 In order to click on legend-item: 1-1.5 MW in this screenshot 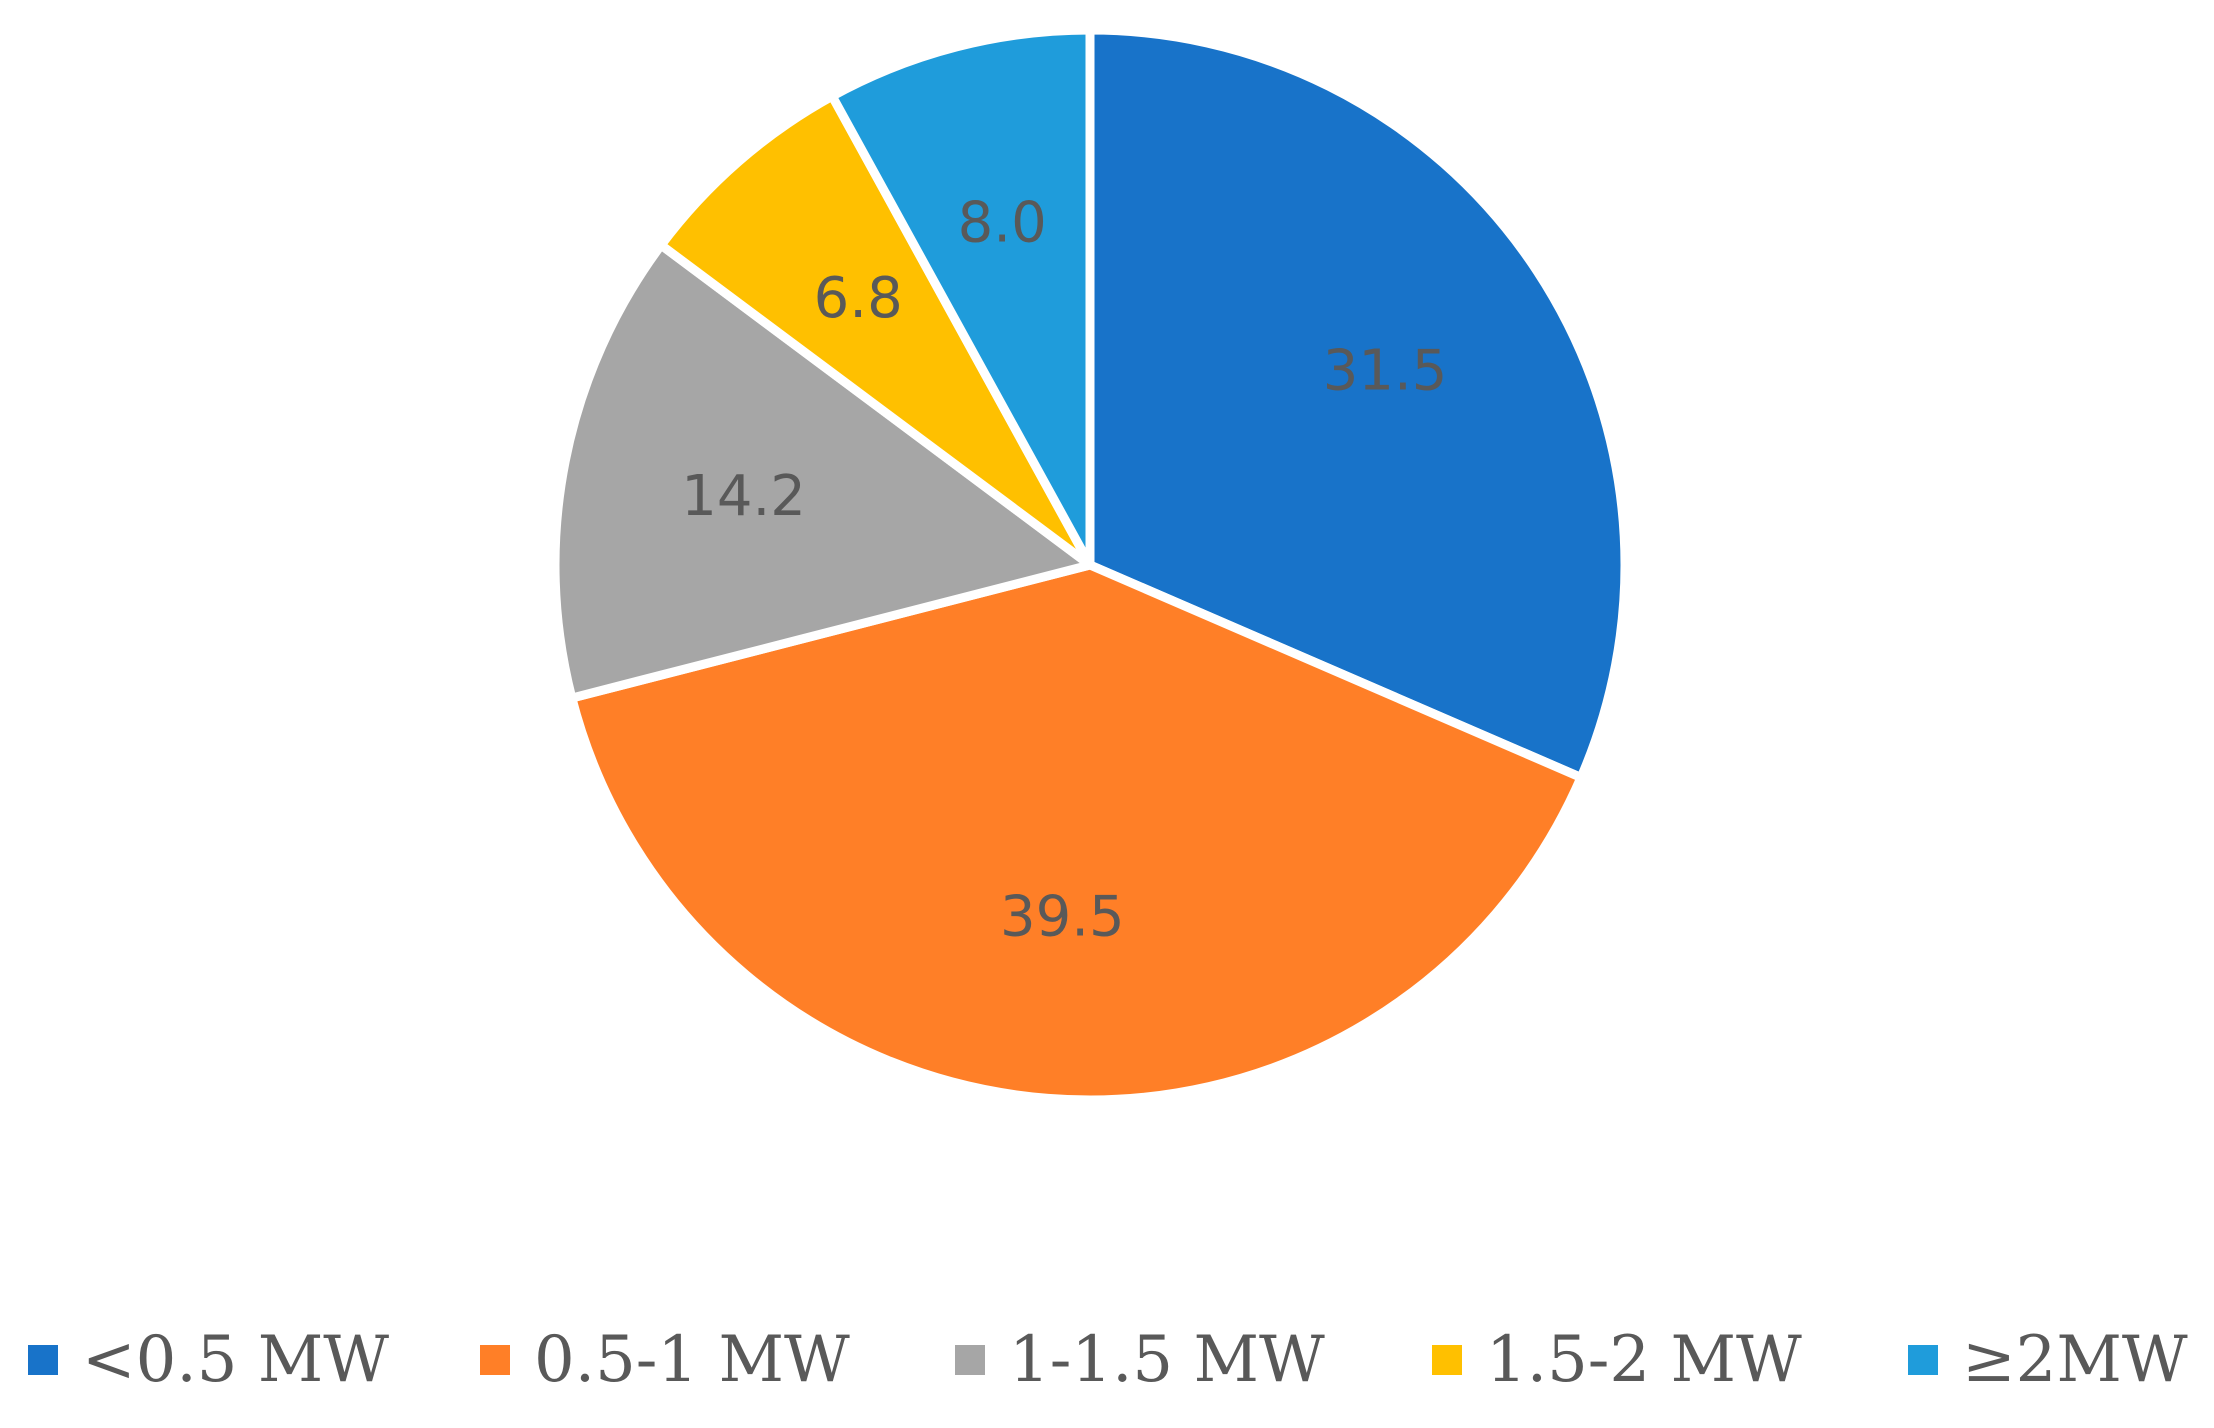, I will do `click(1140, 1360)`.